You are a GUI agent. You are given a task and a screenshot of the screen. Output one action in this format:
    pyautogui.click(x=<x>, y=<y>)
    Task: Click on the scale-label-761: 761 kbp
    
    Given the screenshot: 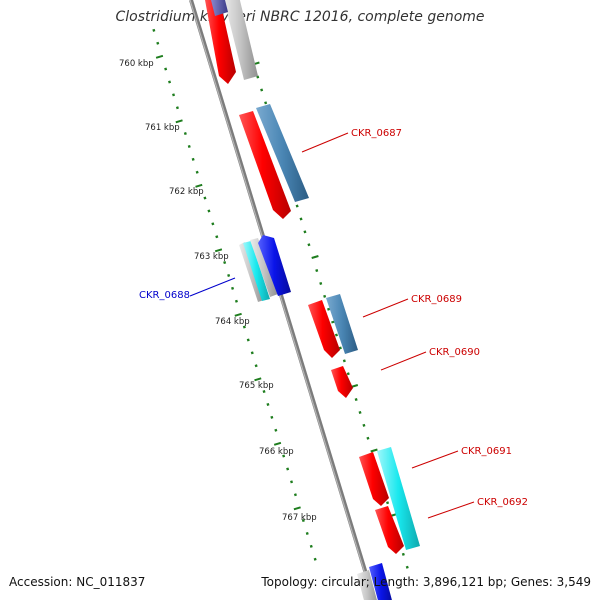 What is the action you would take?
    pyautogui.click(x=162, y=128)
    